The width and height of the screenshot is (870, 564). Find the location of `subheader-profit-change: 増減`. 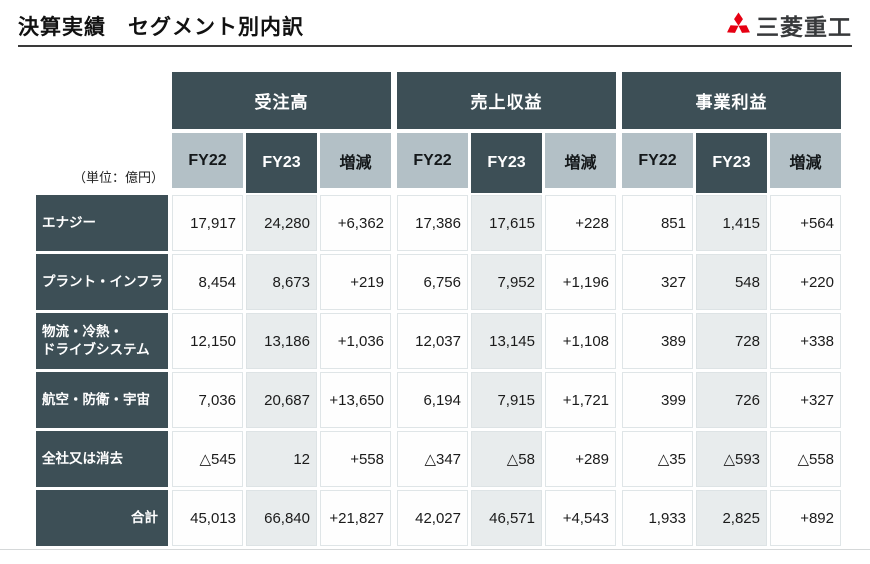

subheader-profit-change: 増減 is located at coordinates (805, 160).